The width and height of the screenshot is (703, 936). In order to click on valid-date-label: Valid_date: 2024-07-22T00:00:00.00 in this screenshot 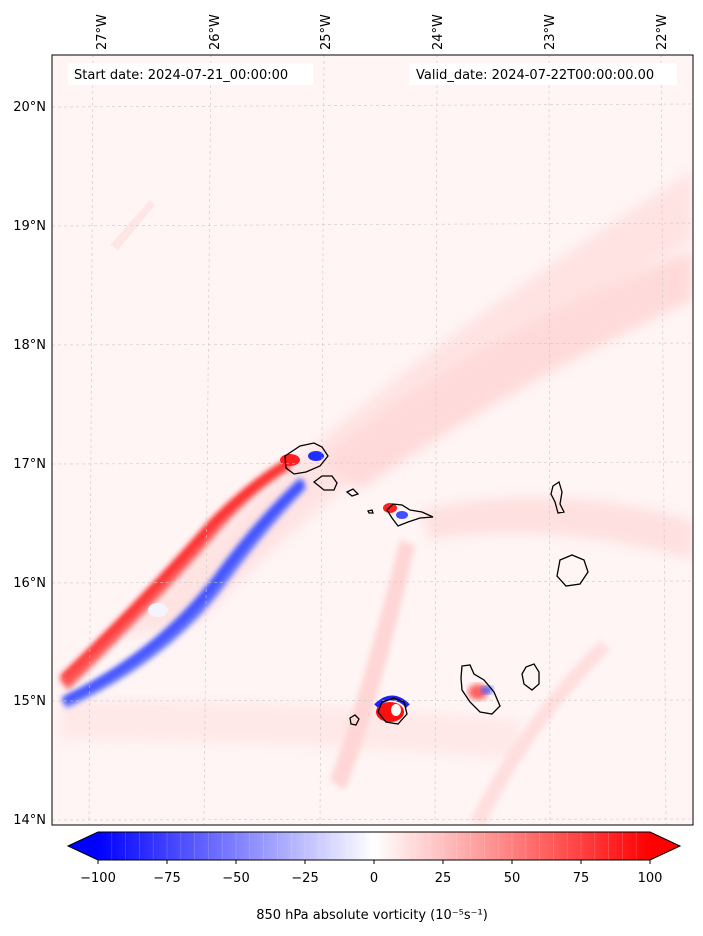, I will do `click(535, 75)`.